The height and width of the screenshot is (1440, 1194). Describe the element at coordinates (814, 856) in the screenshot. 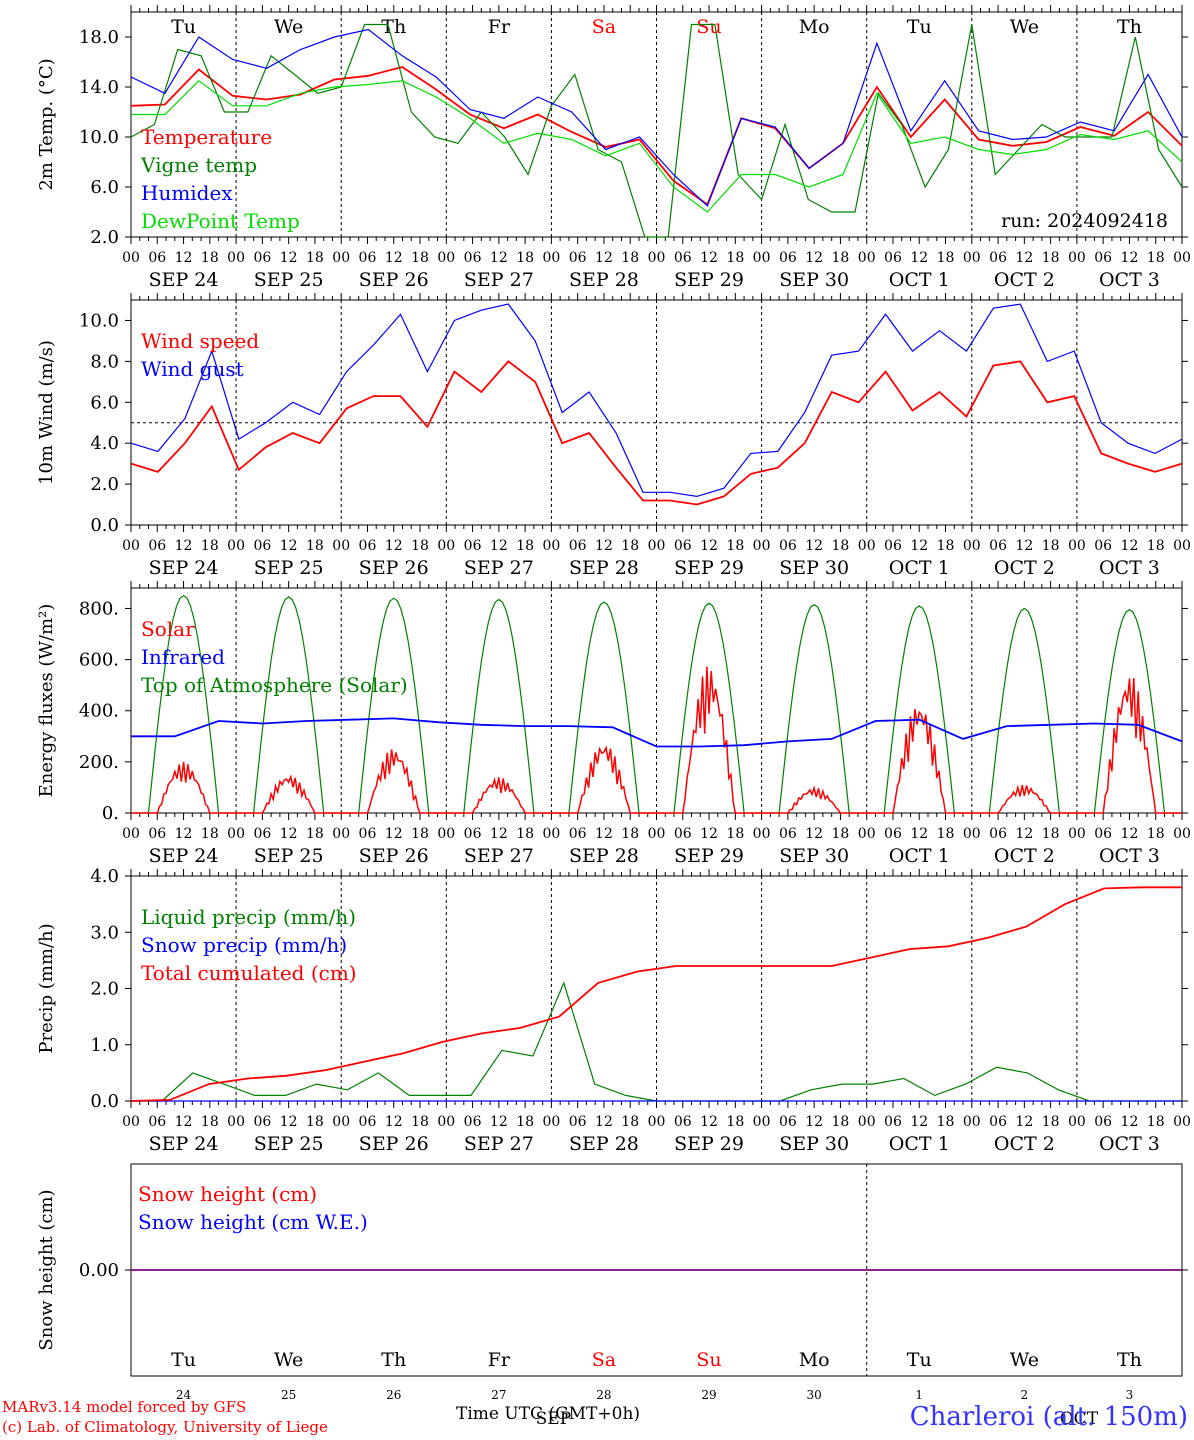

I see `x-date-label: SEP 30` at that location.